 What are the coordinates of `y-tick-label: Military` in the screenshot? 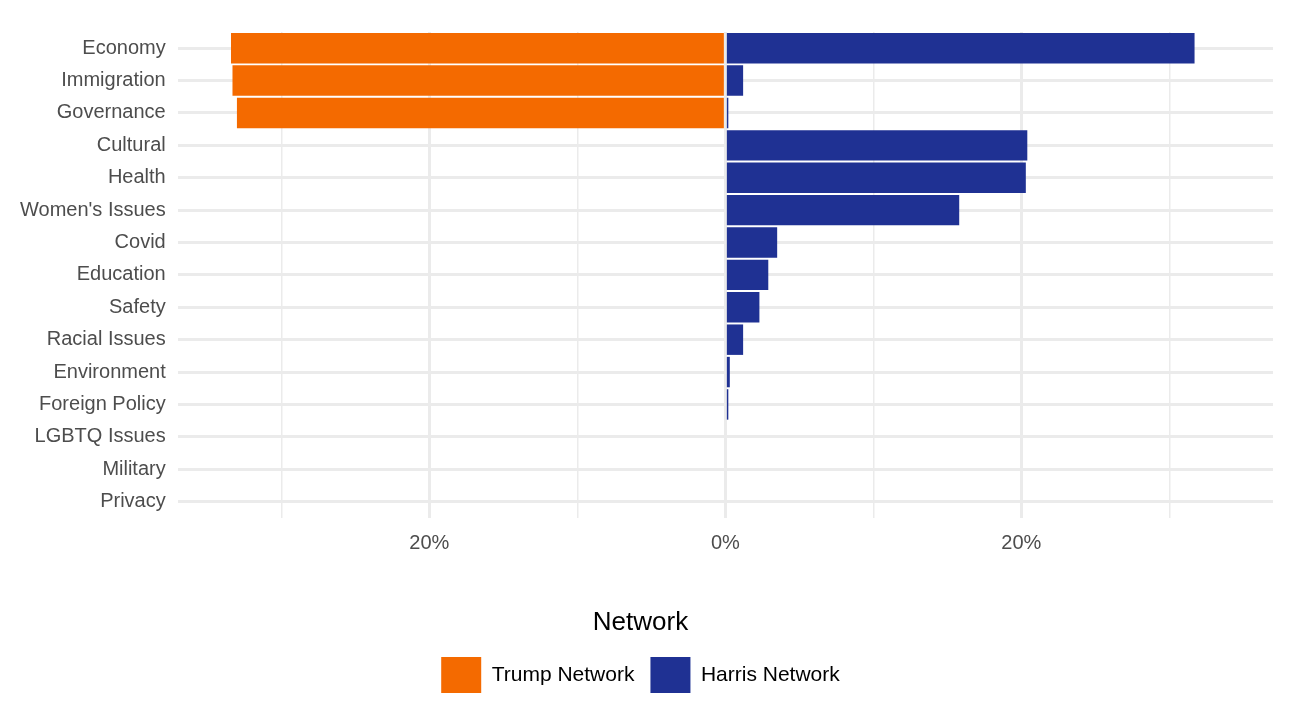 It's located at (134, 467).